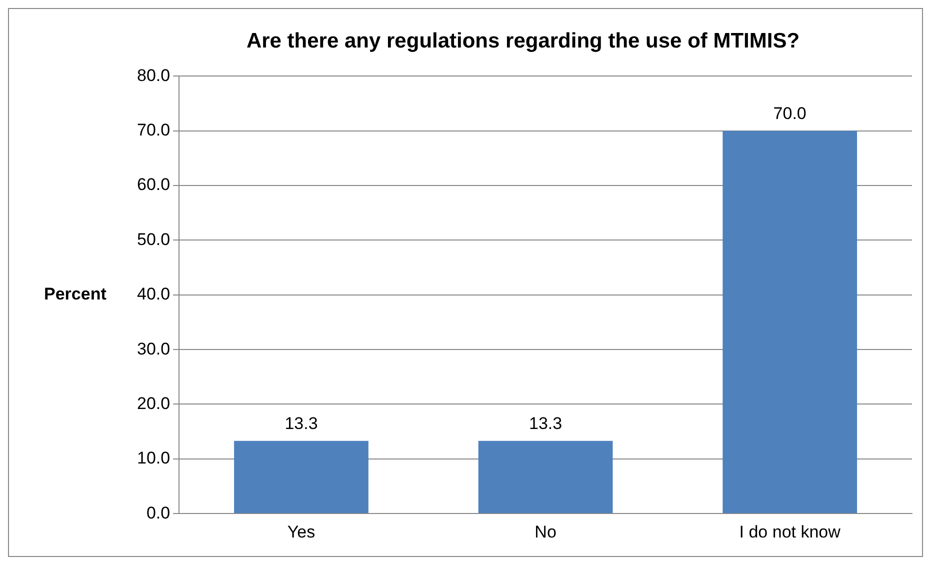 The width and height of the screenshot is (931, 565). I want to click on y-tick-label: 20.0, so click(153, 403).